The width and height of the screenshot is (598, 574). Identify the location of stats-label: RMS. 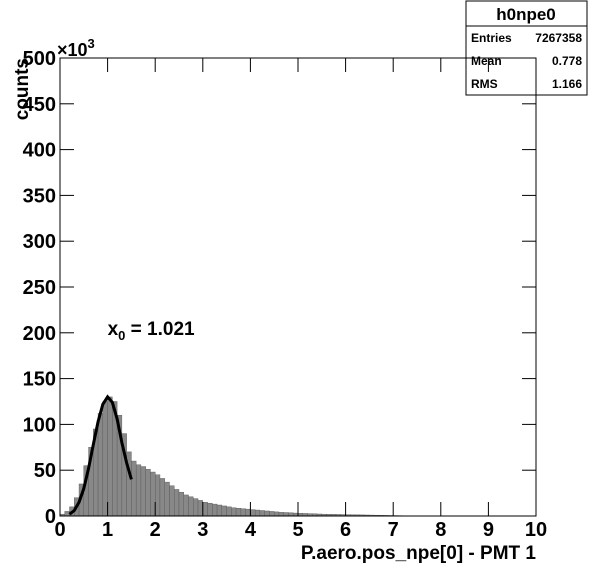
(484, 84).